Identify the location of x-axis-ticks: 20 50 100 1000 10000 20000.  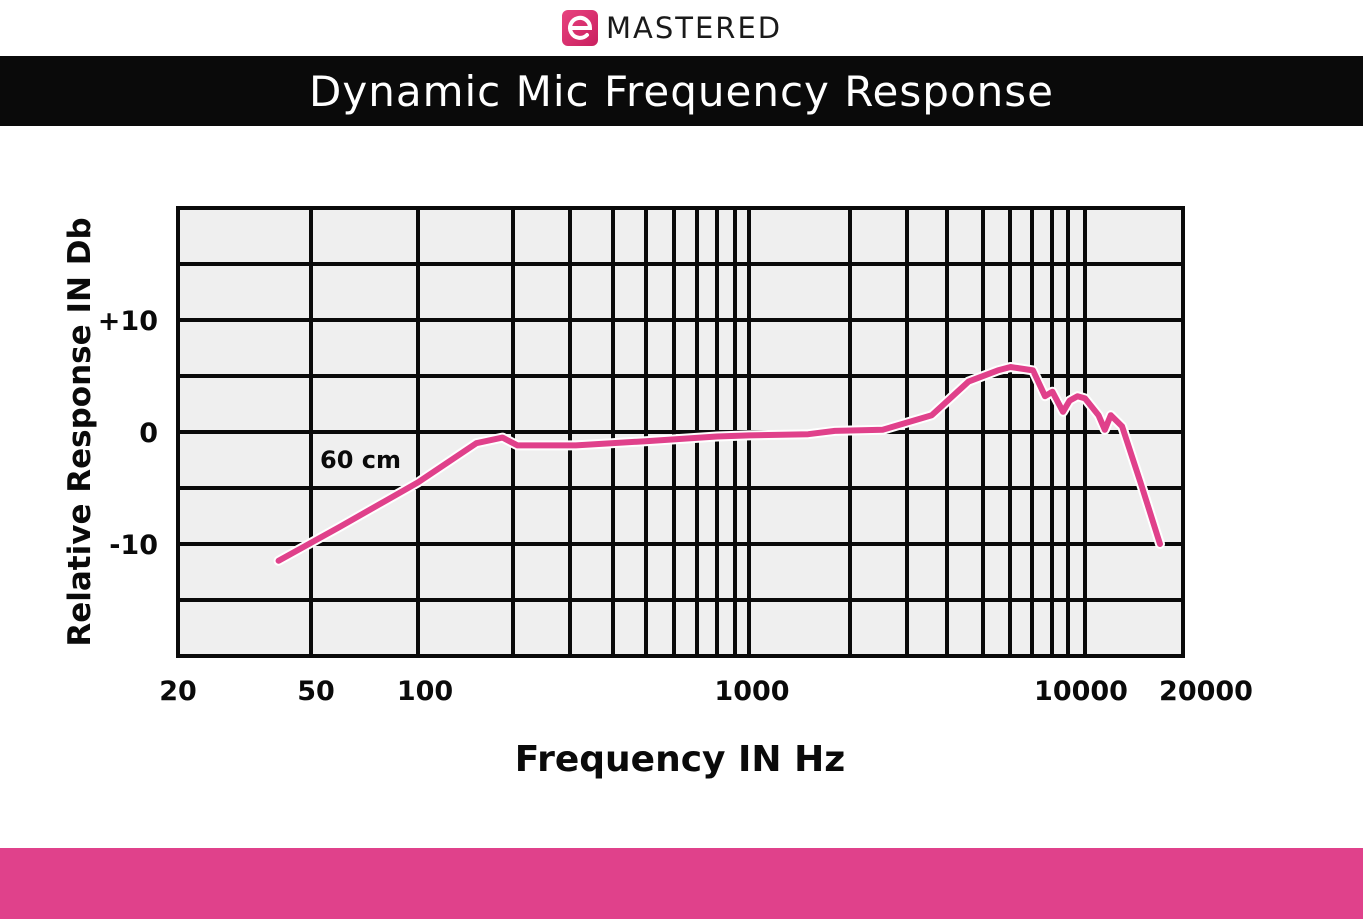
(706, 691).